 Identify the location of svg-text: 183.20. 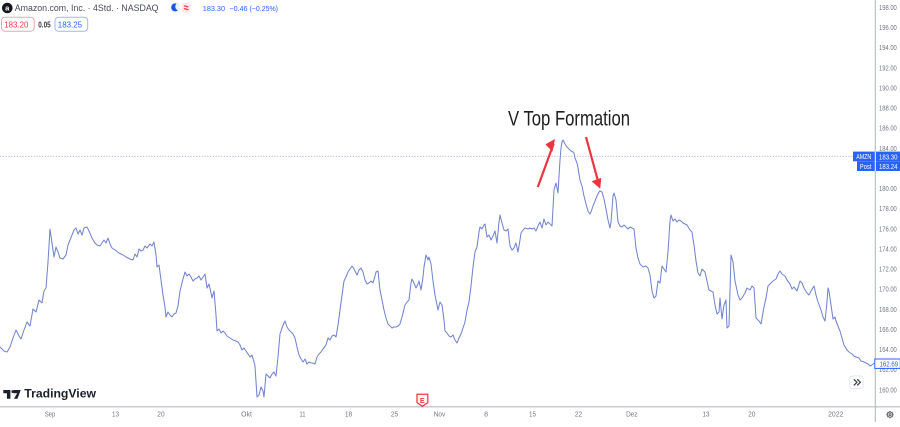
(16, 25).